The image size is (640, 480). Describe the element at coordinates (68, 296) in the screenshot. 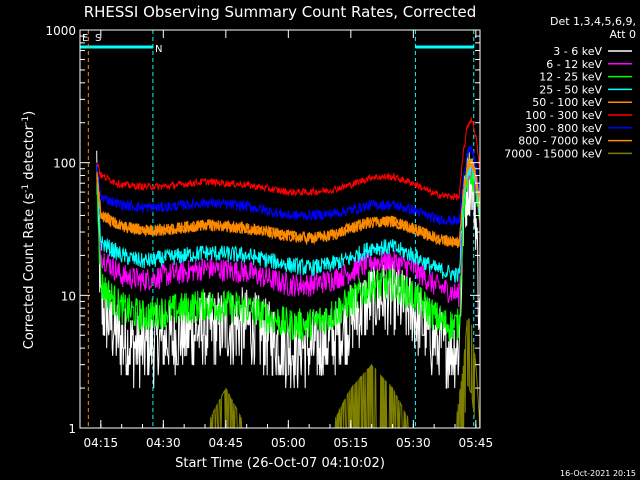

I see `y-tick-label-1: 10` at that location.